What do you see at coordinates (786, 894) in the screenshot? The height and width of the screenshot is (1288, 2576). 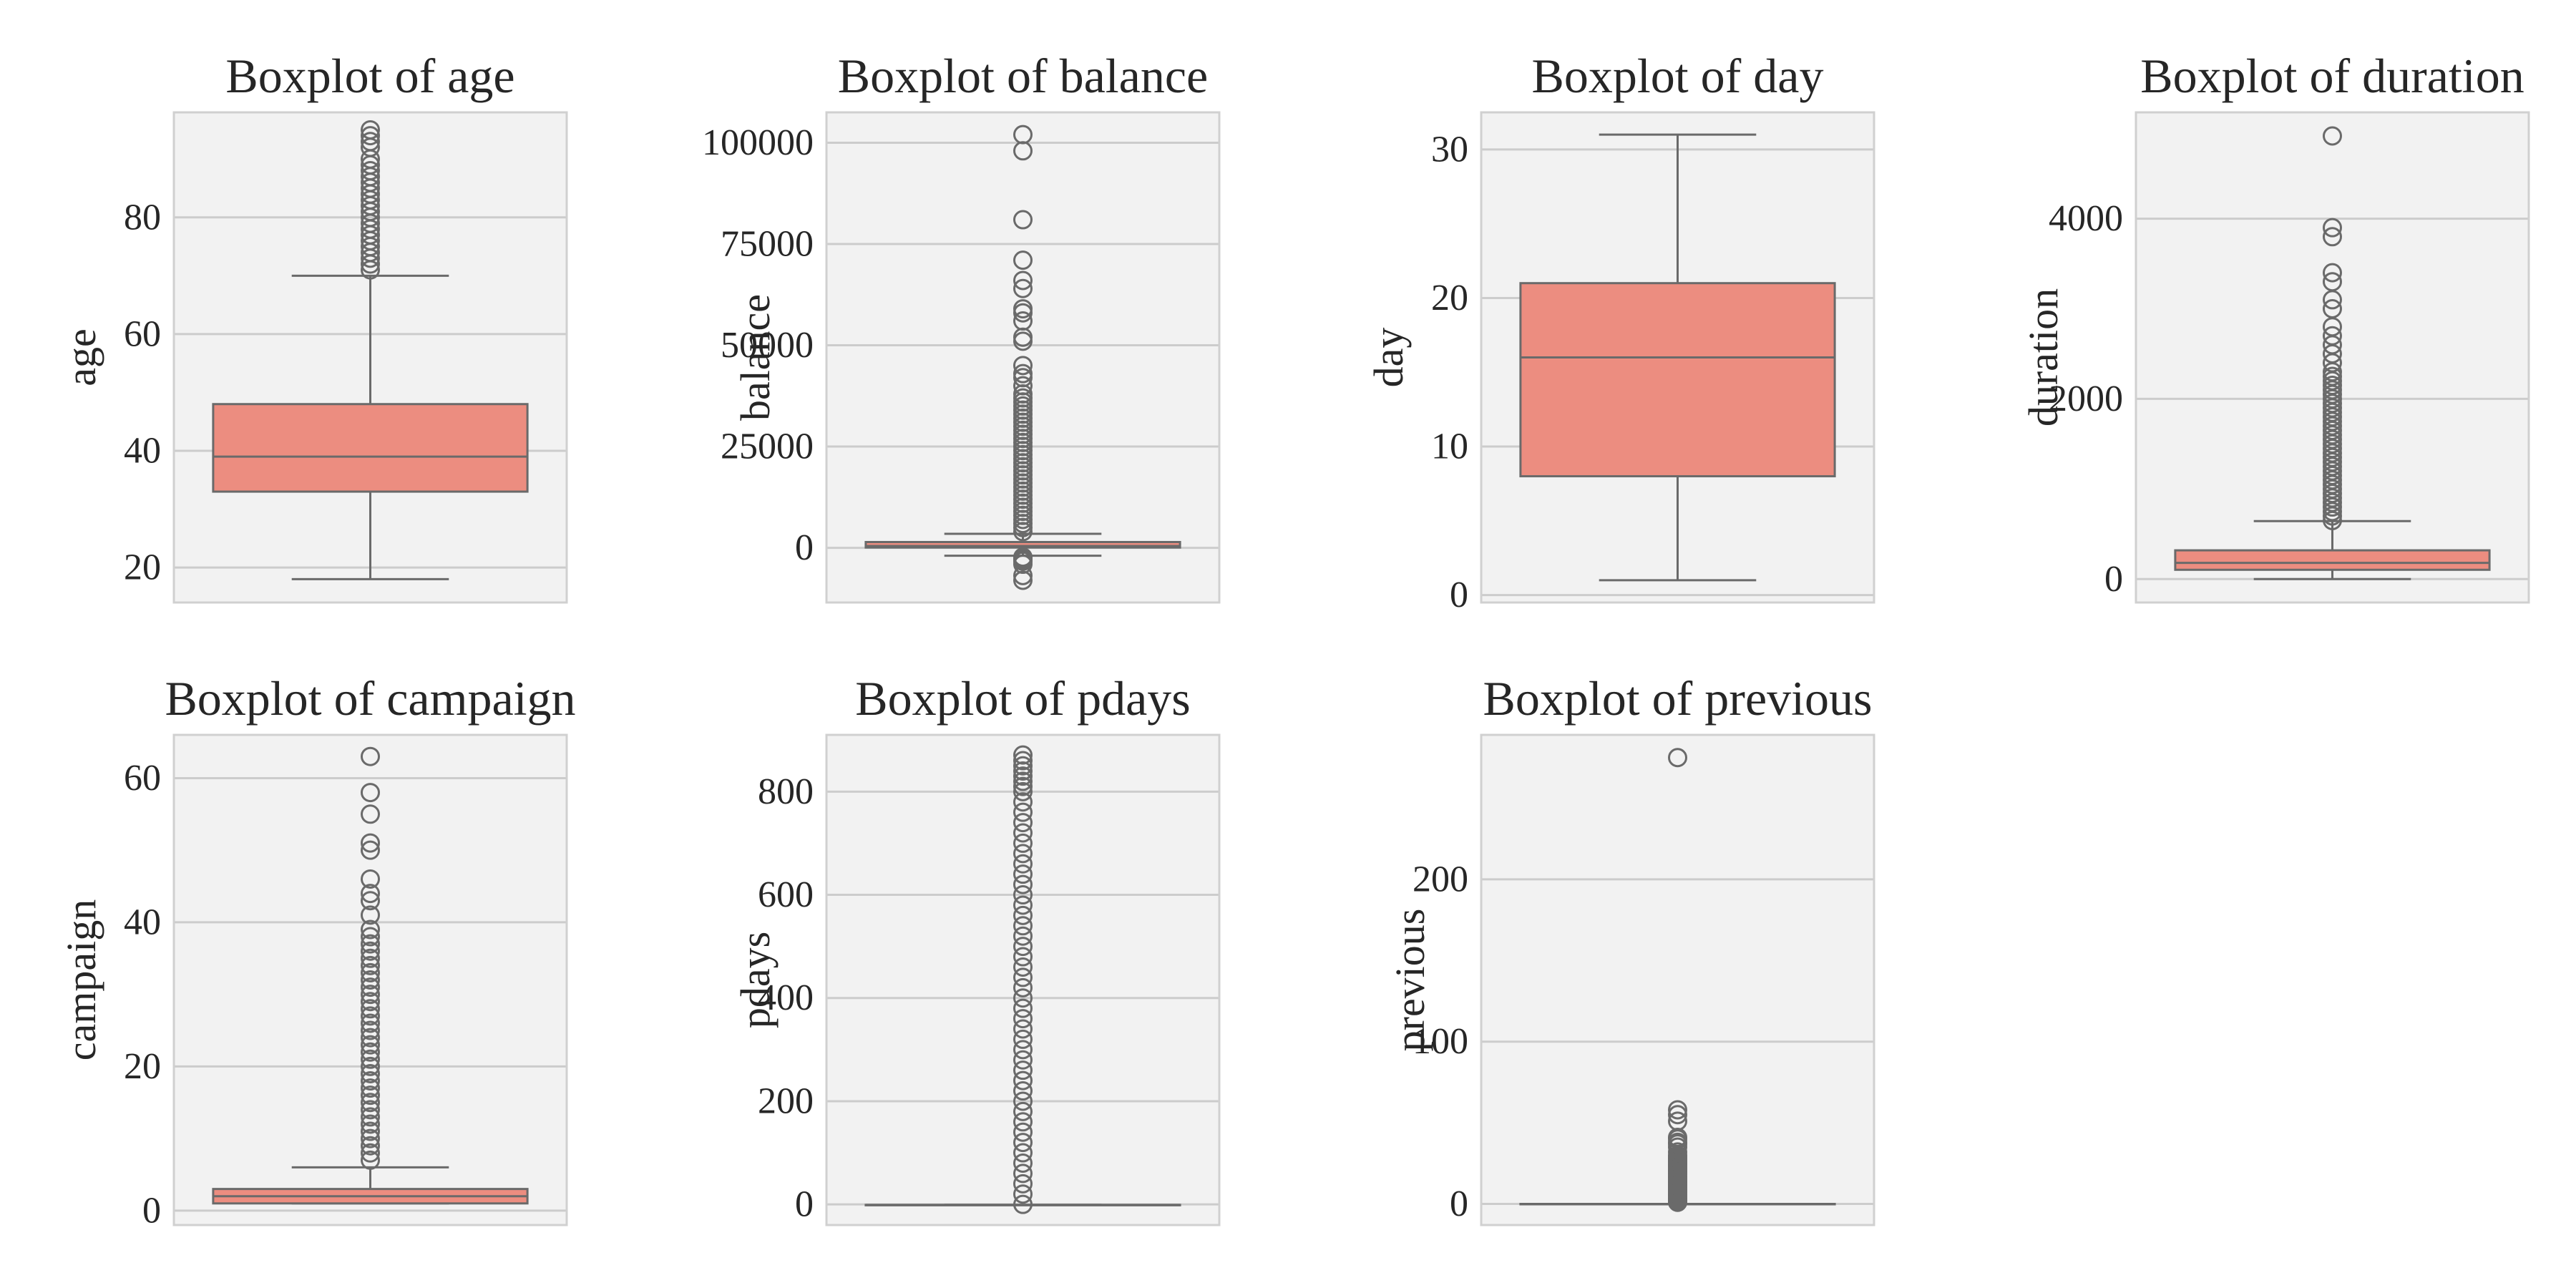 I see `y-tick-label: 600` at bounding box center [786, 894].